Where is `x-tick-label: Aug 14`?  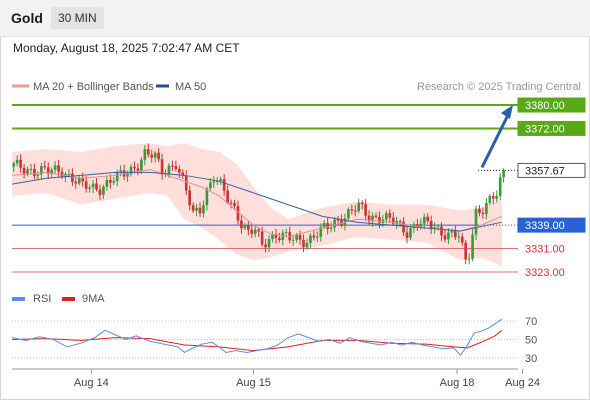
x-tick-label: Aug 14 is located at coordinates (91, 383).